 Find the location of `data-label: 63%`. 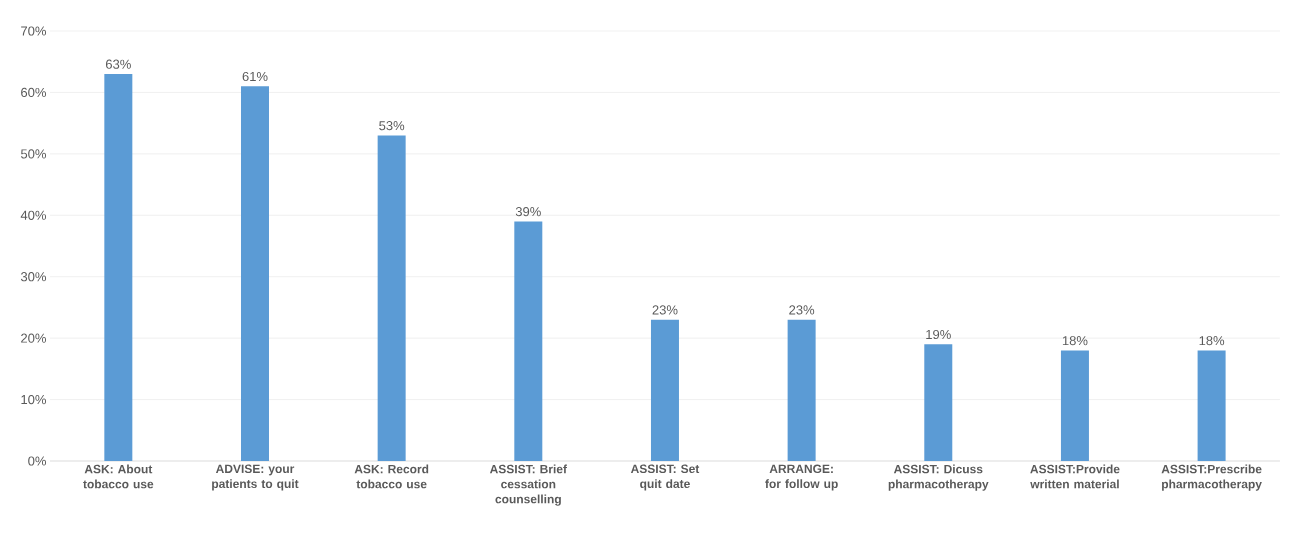

data-label: 63% is located at coordinates (118, 64).